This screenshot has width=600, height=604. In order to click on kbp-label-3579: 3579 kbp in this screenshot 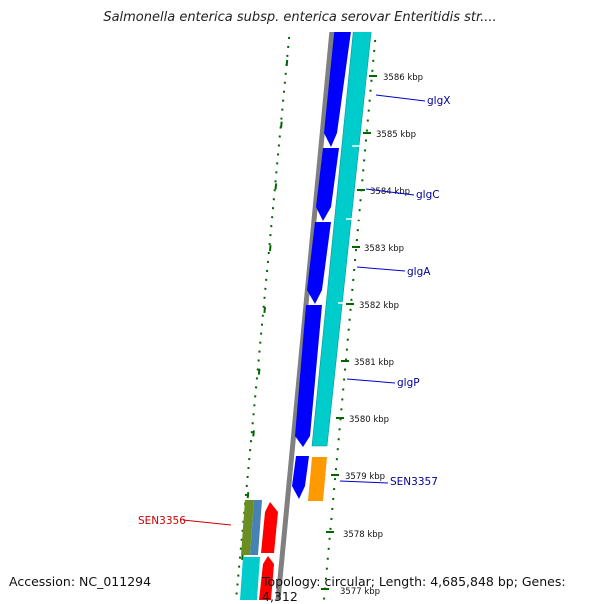, I will do `click(365, 477)`.